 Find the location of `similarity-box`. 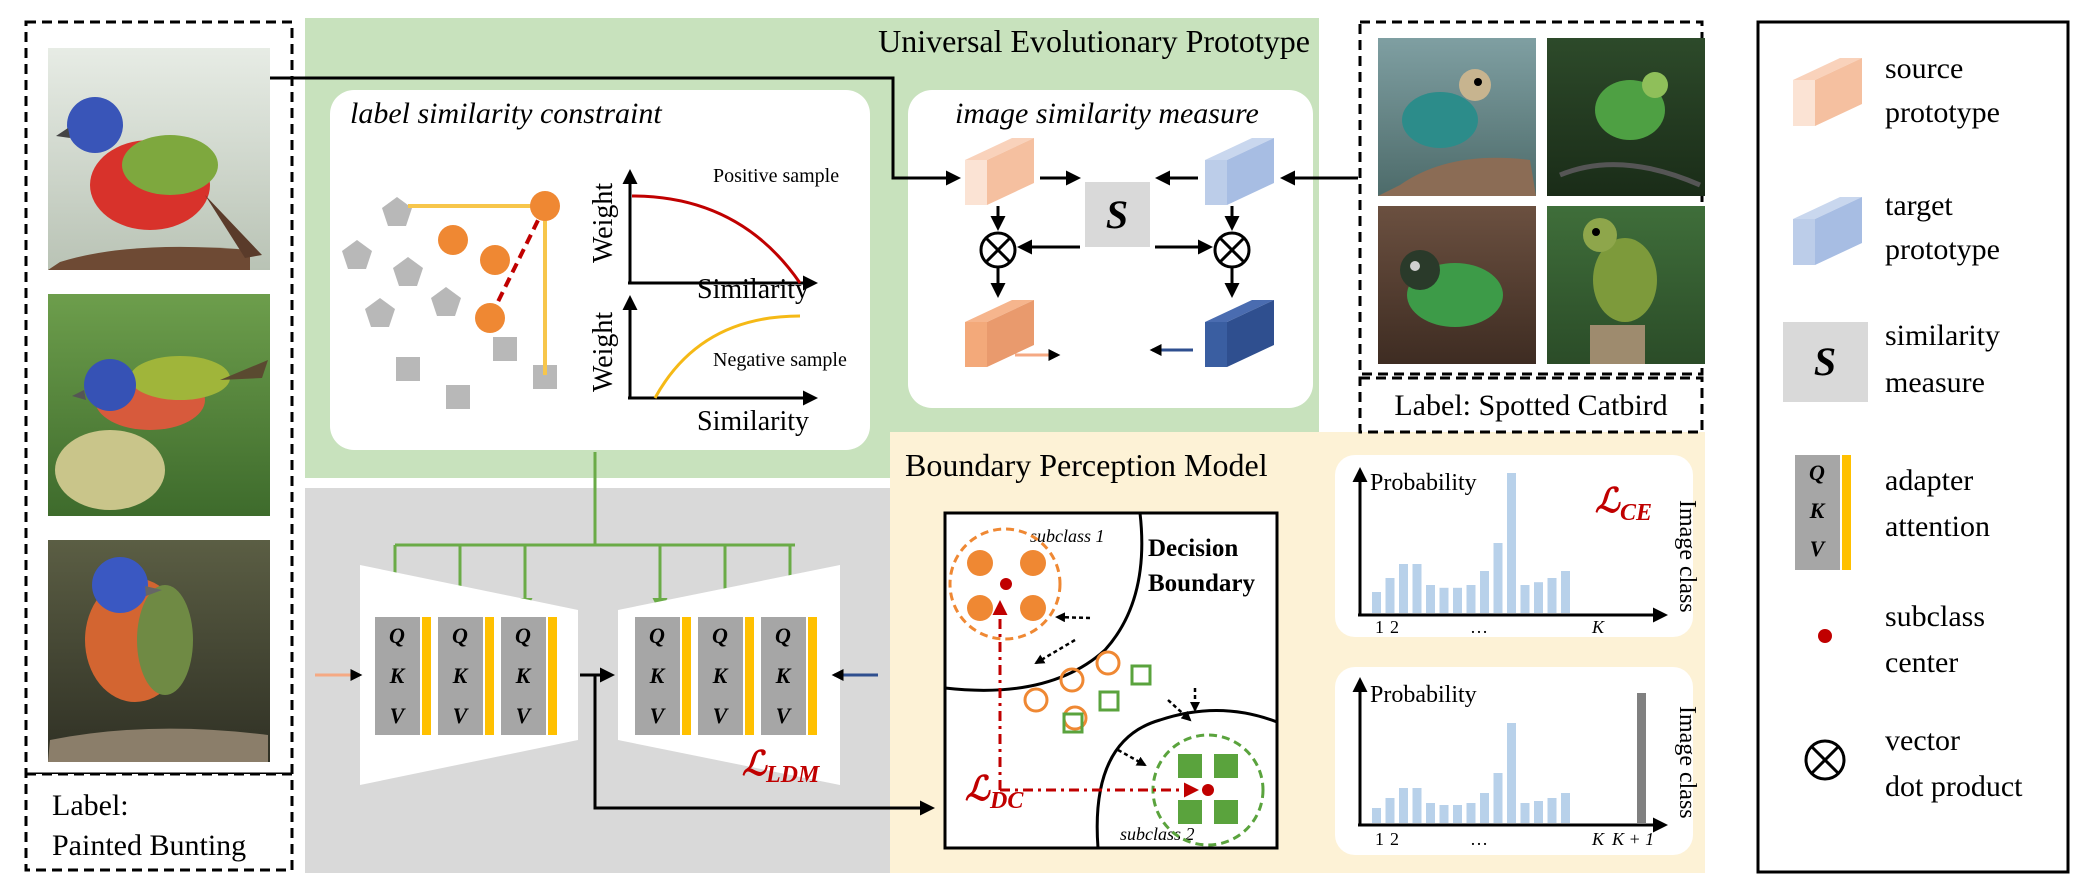

similarity-box is located at coordinates (1117, 214).